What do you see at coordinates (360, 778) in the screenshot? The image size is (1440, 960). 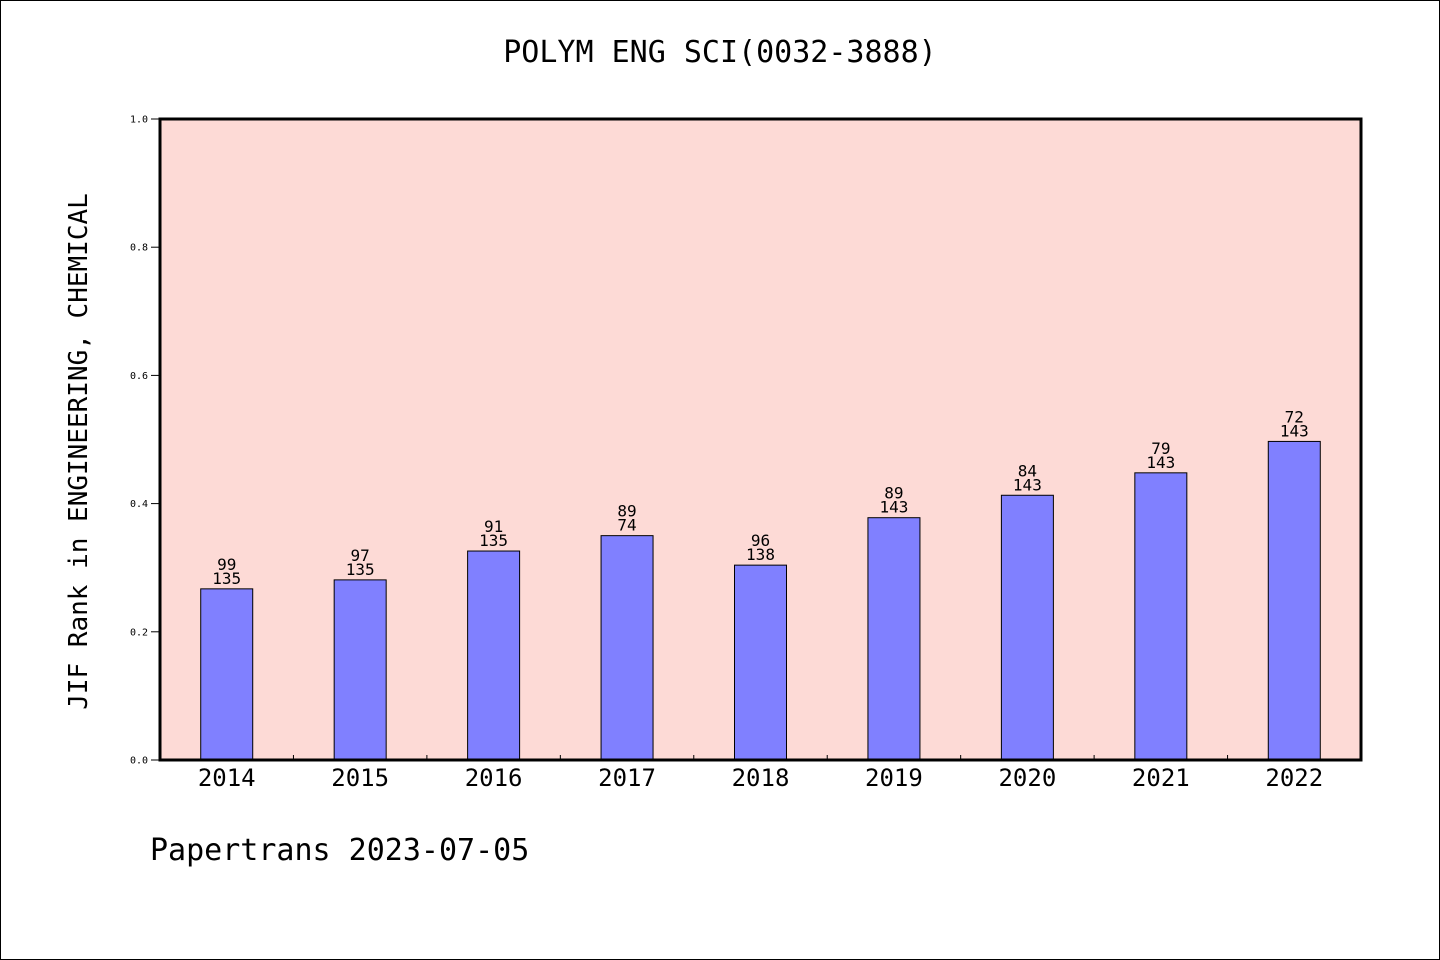 I see `x-tick-label: 2015` at bounding box center [360, 778].